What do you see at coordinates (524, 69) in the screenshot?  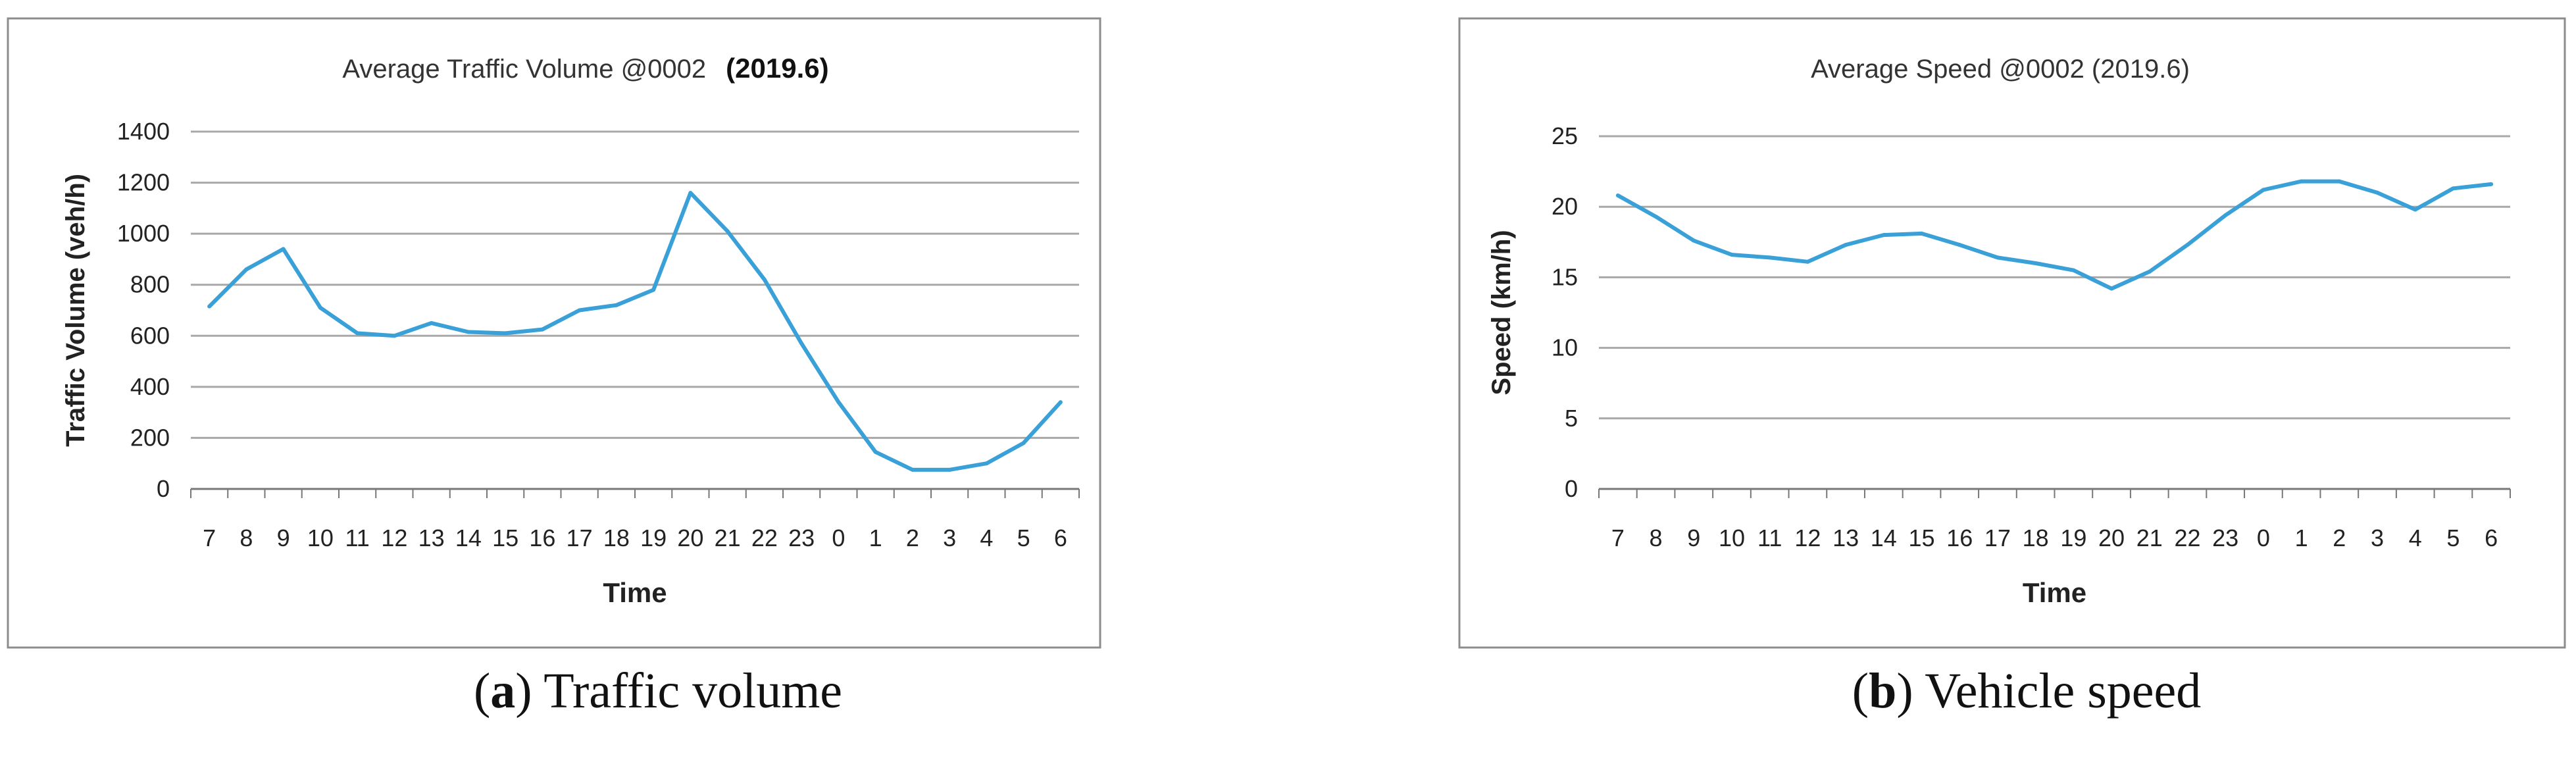 I see `chart-title-main: Average Traffic Volume @0002` at bounding box center [524, 69].